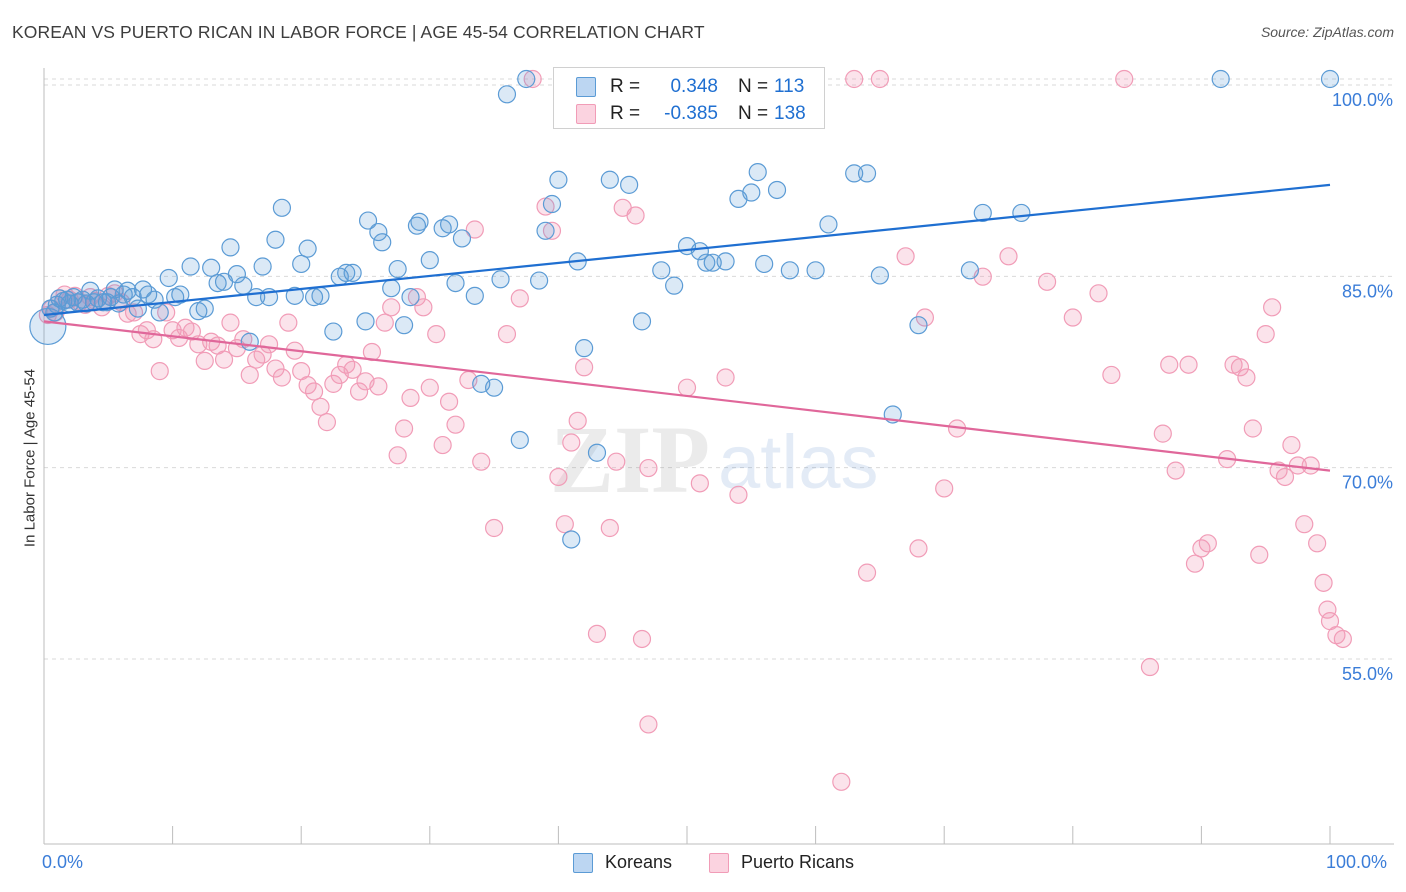 This screenshot has height=892, width=1406. What do you see at coordinates (30, 458) in the screenshot?
I see `y-axis-label: In Labor Force | Age 45-54` at bounding box center [30, 458].